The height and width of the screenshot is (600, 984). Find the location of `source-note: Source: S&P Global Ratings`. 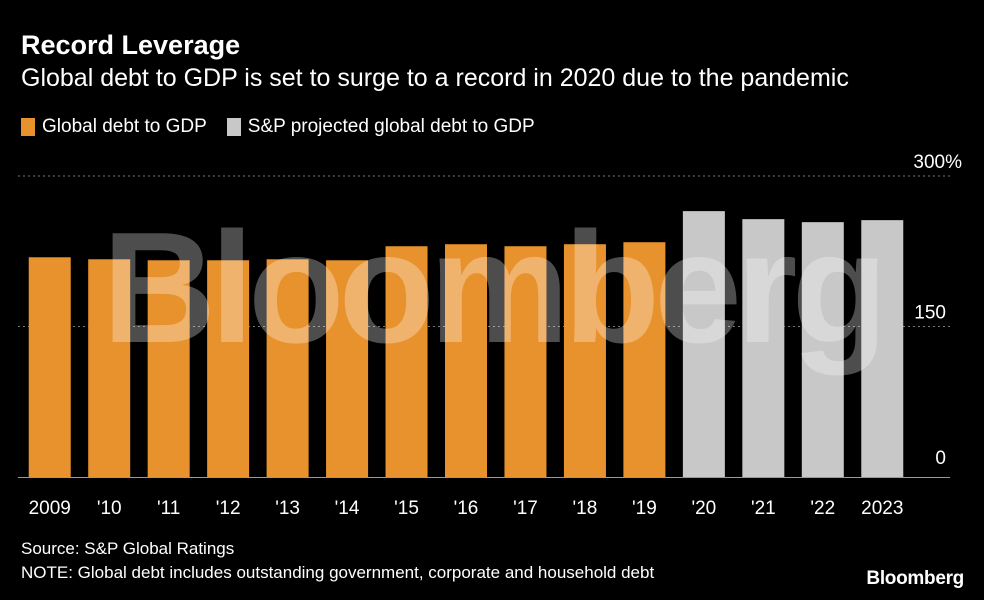

source-note: Source: S&P Global Ratings is located at coordinates (128, 548).